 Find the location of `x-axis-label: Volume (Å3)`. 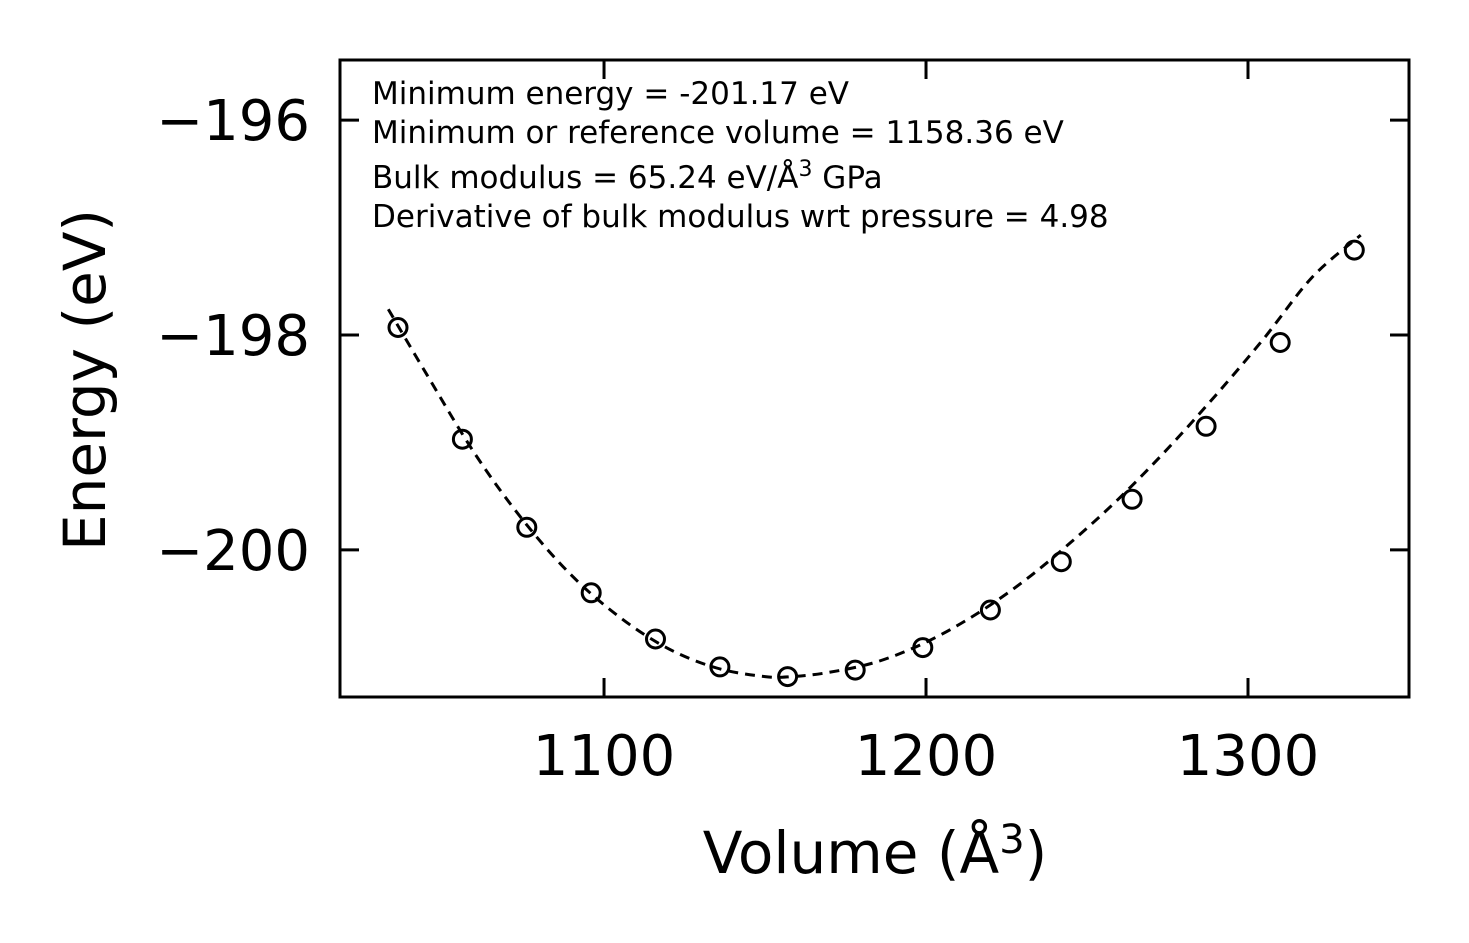

x-axis-label: Volume (Å3) is located at coordinates (875, 852).